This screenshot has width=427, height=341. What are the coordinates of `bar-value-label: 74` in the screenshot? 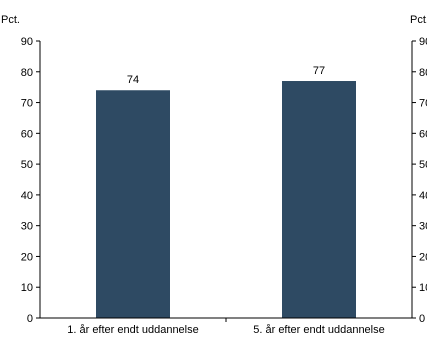 It's located at (133, 80).